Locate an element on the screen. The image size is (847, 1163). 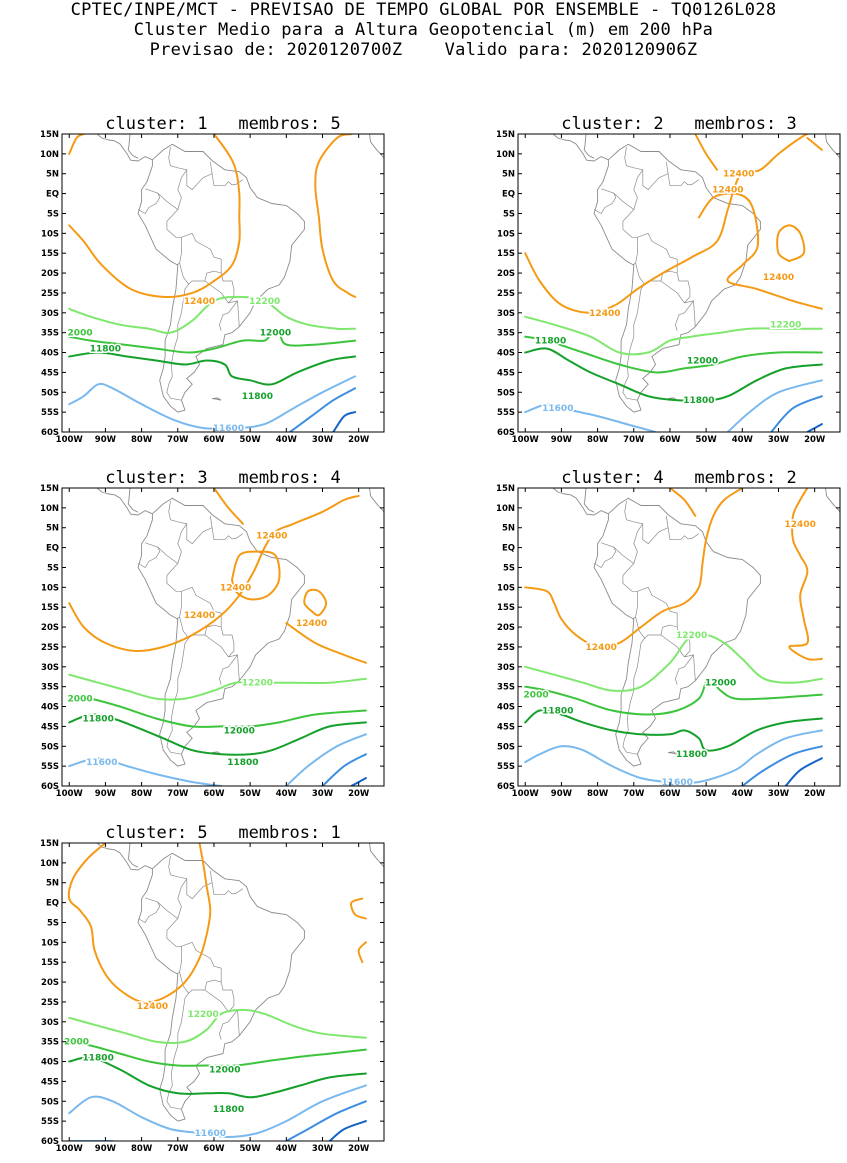
lon-tick-label: 40W is located at coordinates (743, 794).